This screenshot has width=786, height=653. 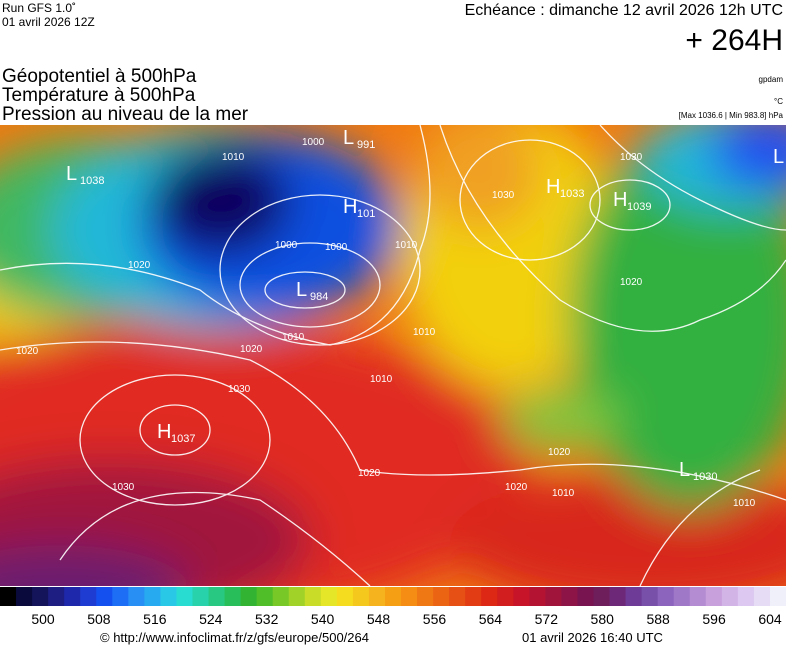 I want to click on unit-gpdam: gpdam, so click(x=771, y=79).